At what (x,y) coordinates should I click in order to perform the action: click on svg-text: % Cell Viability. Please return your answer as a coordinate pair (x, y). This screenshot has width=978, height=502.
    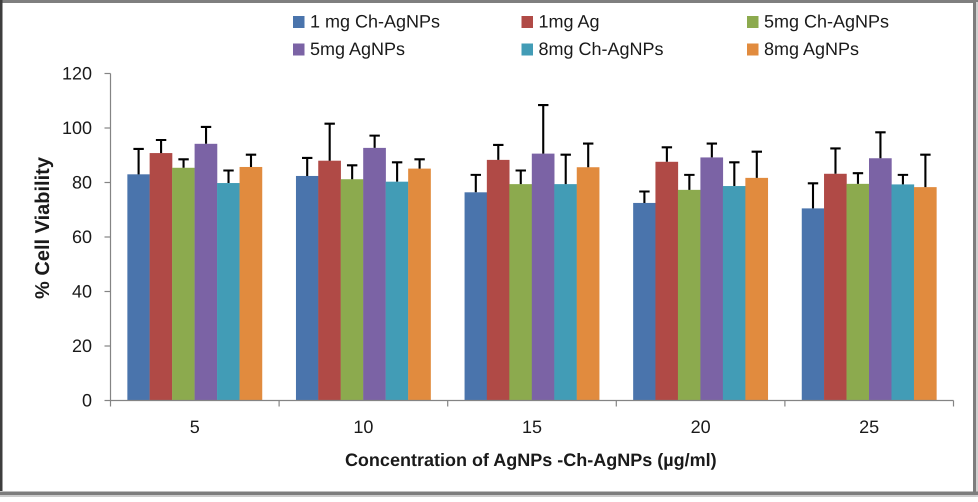
    Looking at the image, I should click on (43, 227).